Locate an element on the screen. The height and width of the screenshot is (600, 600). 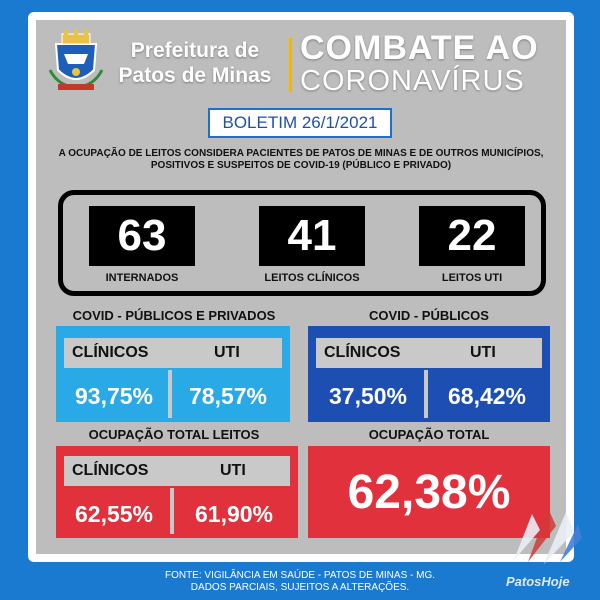
publicos-privados-title: COVID - PÚBLICOS E PRIVADOS is located at coordinates (174, 315).